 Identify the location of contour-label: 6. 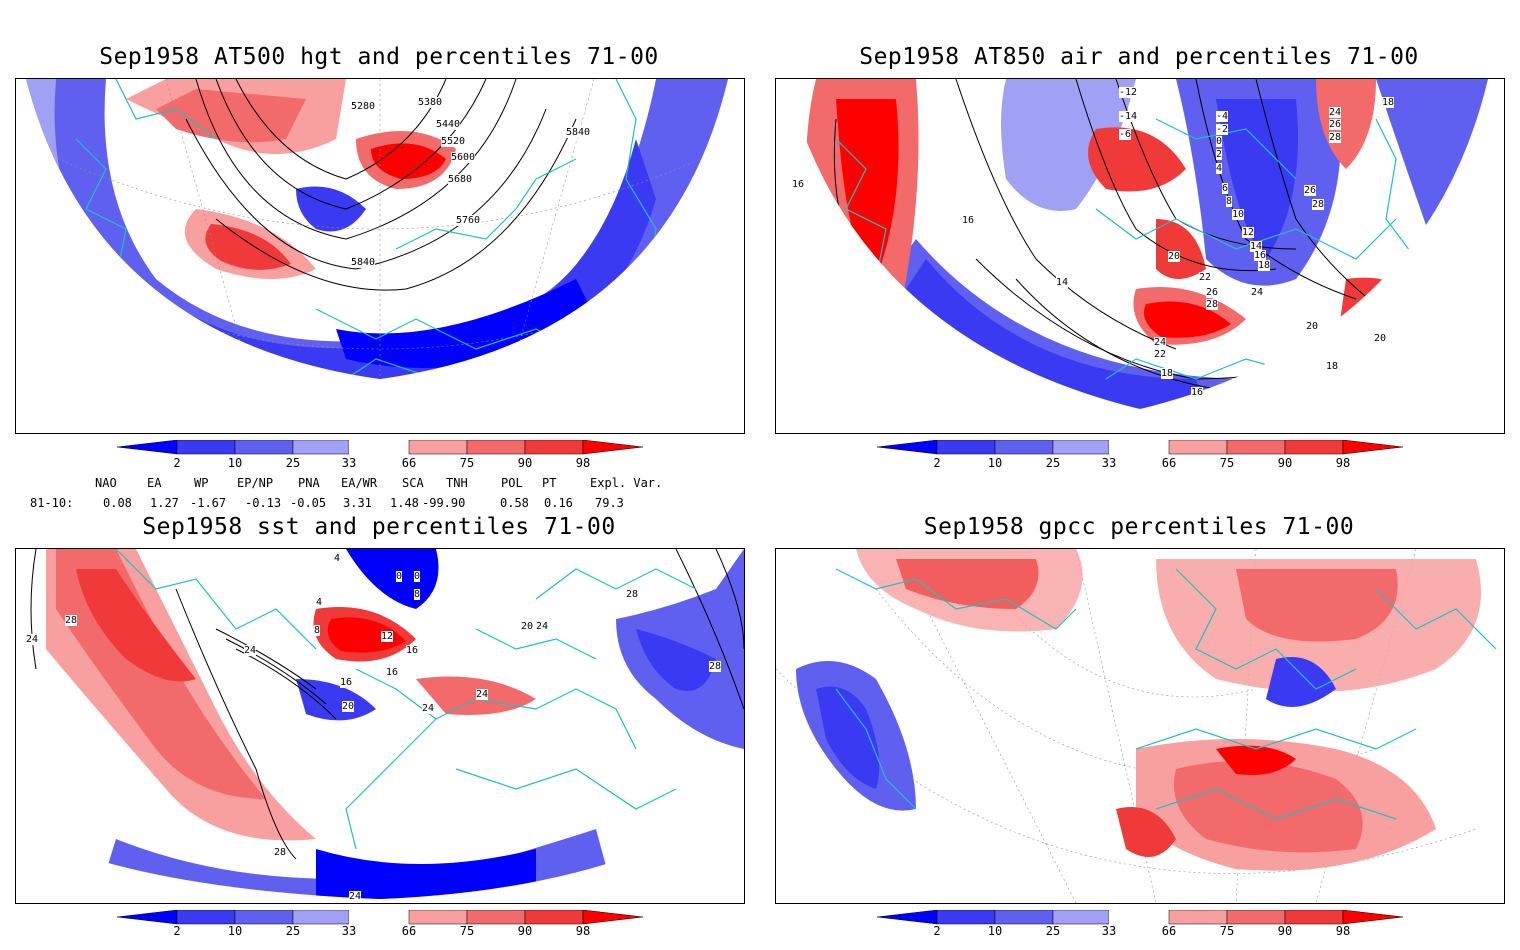
(1225, 188).